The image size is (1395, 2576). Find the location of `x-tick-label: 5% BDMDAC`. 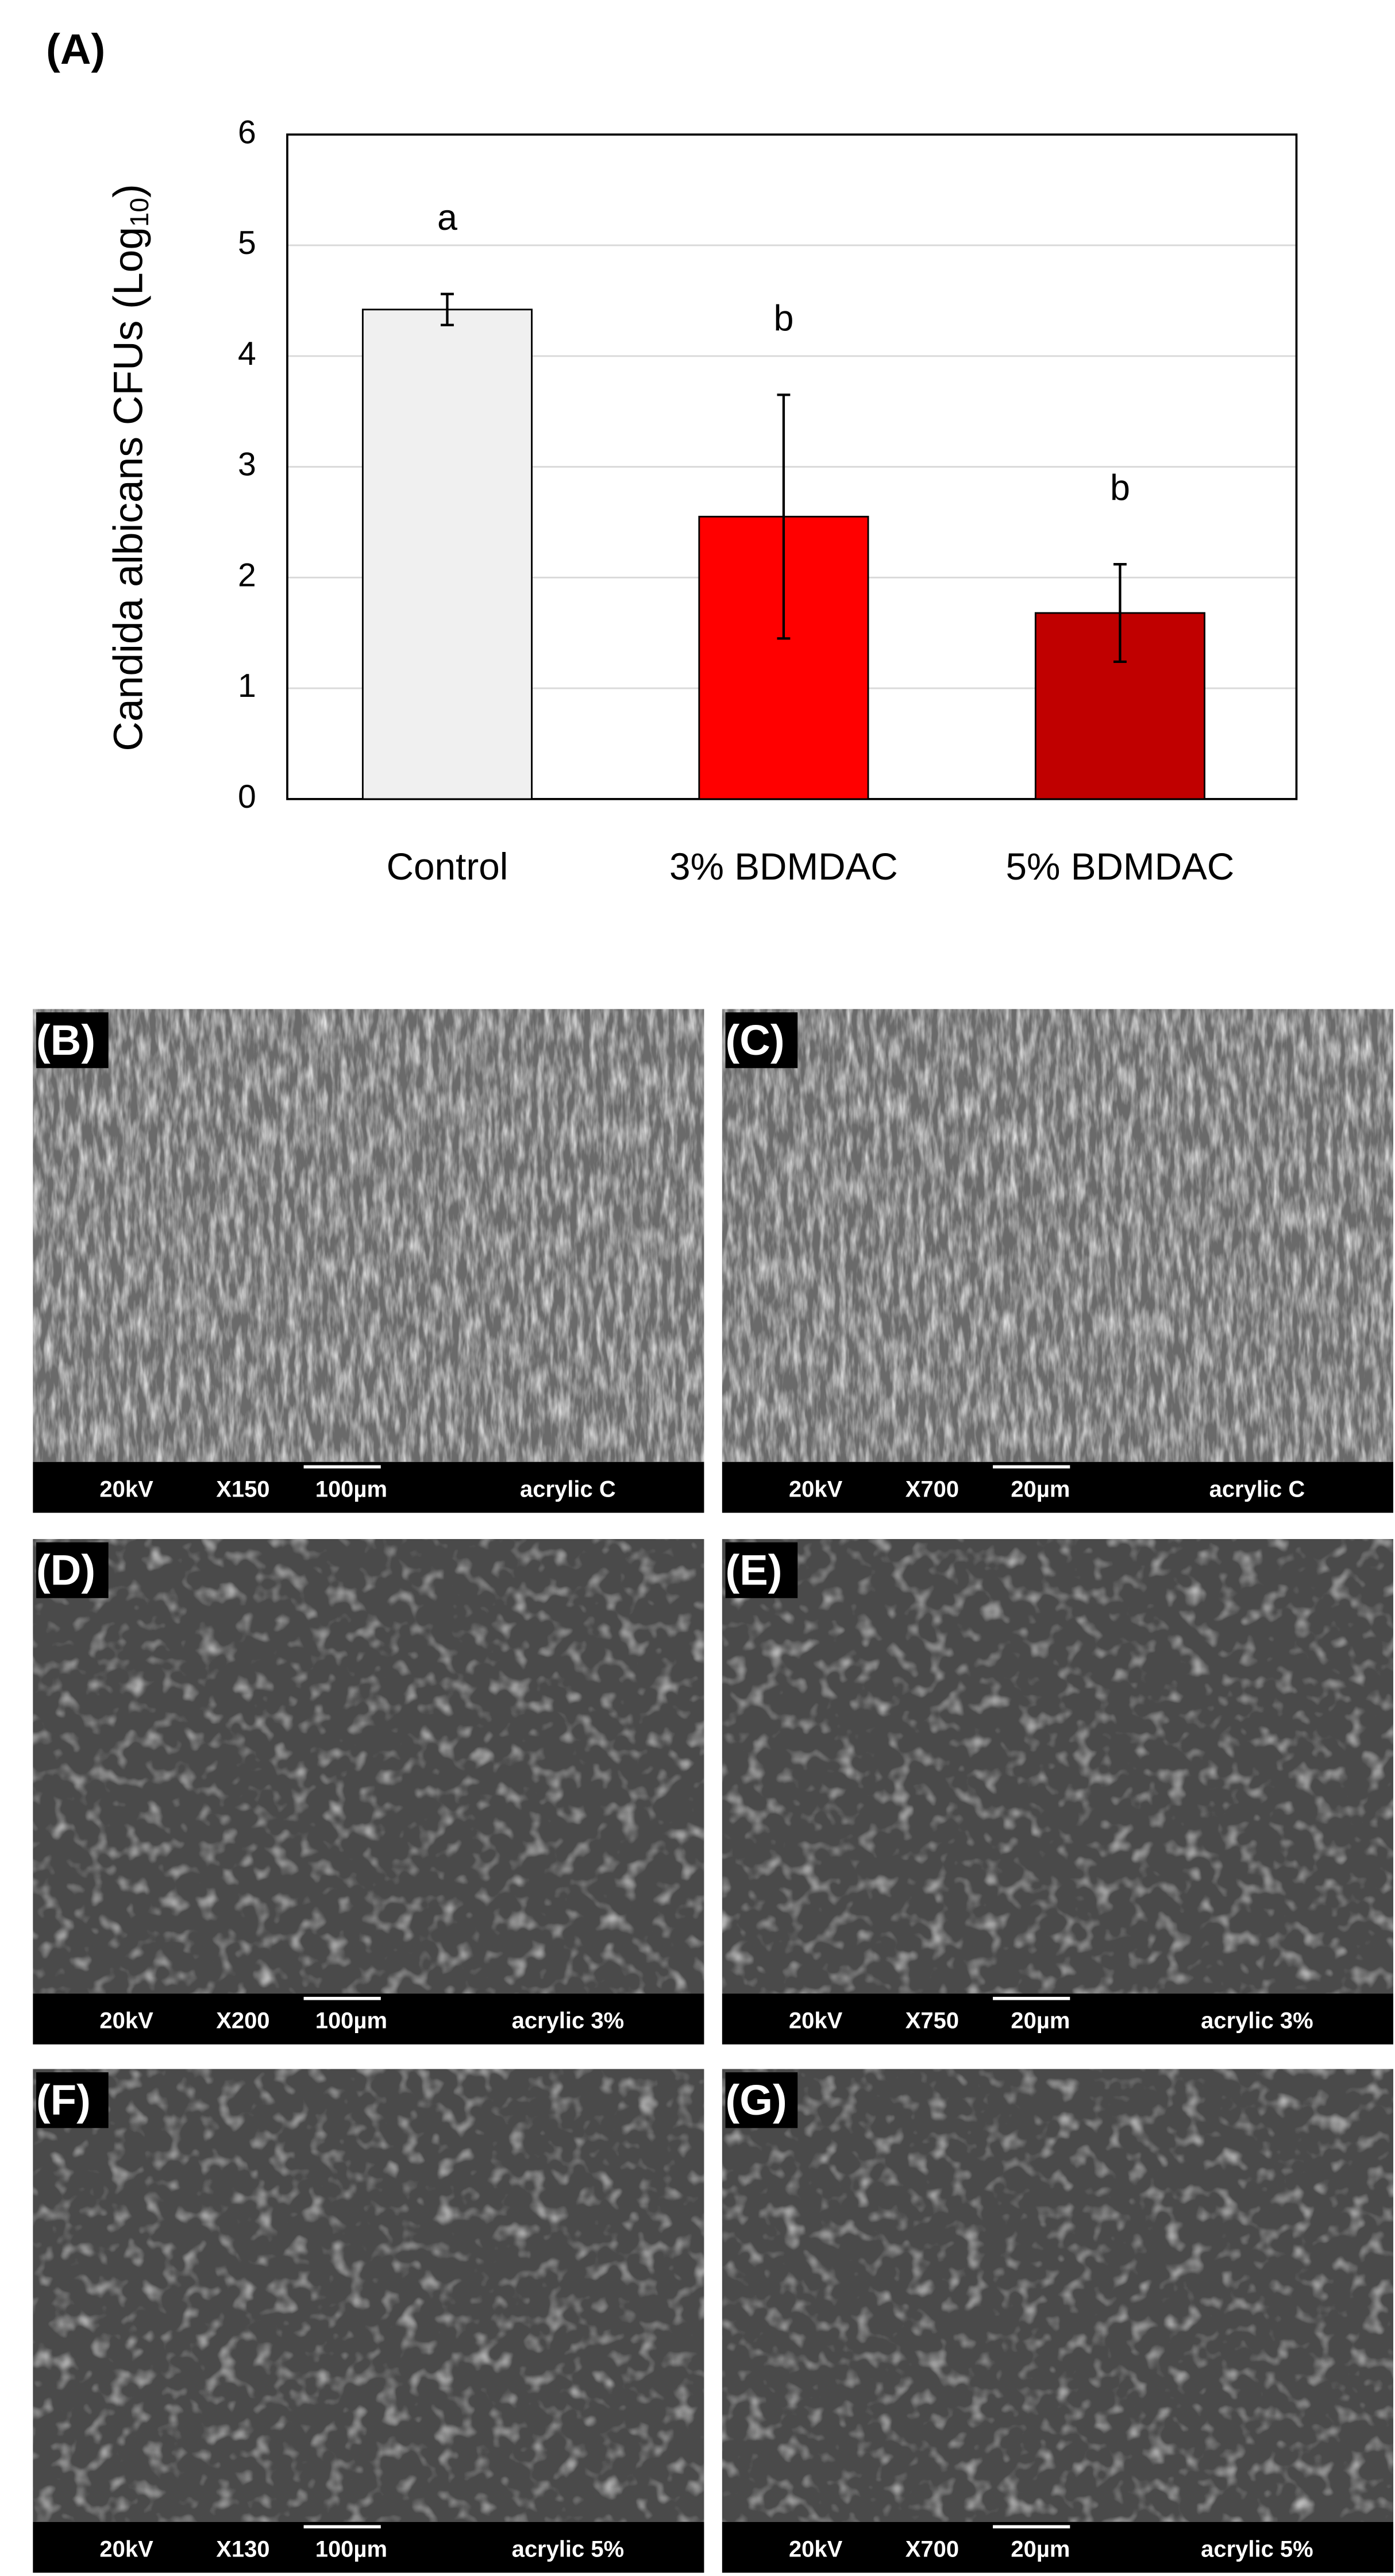

x-tick-label: 5% BDMDAC is located at coordinates (1120, 867).